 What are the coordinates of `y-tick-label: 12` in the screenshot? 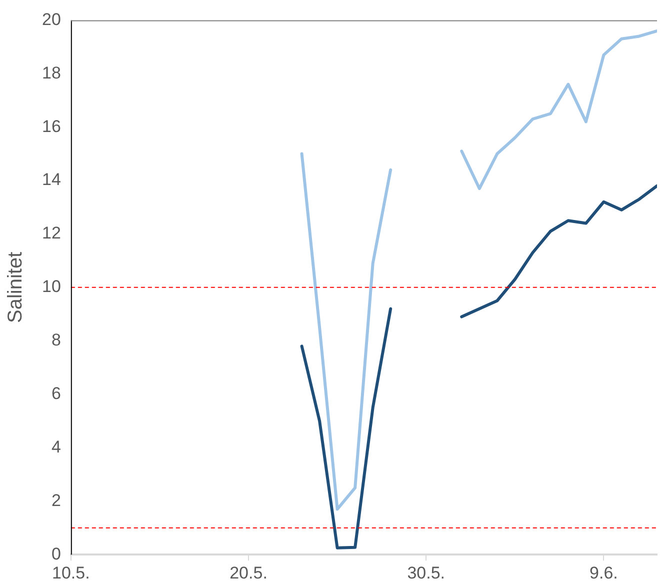 It's located at (51, 233).